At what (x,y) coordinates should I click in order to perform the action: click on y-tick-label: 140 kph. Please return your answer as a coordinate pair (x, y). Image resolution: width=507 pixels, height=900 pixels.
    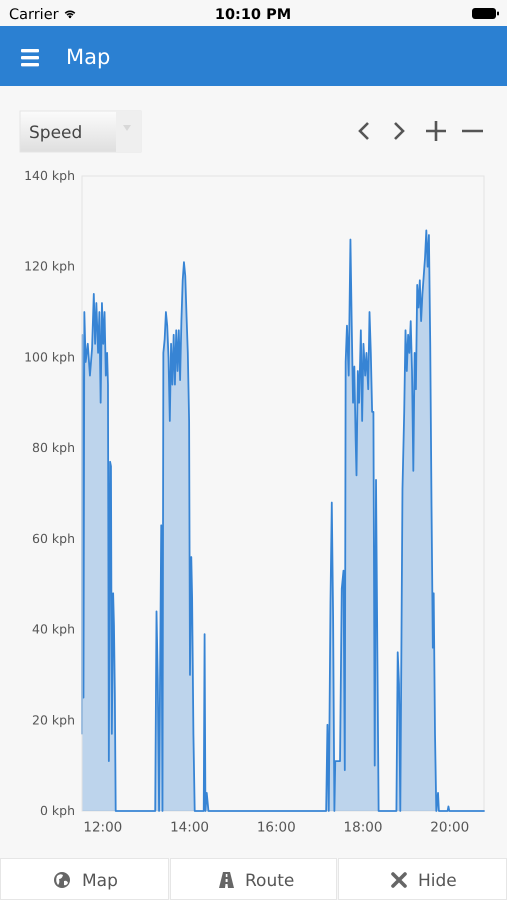
    Looking at the image, I should click on (49, 175).